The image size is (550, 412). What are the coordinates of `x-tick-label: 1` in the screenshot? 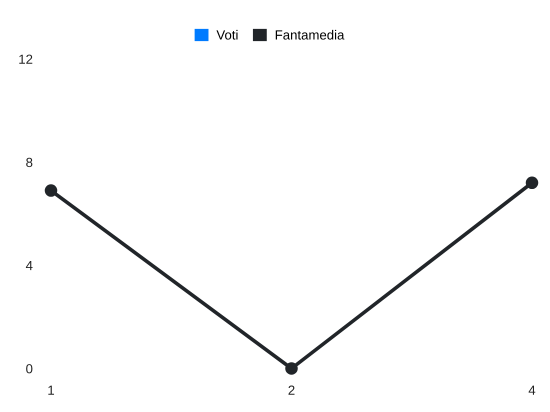 It's located at (51, 390).